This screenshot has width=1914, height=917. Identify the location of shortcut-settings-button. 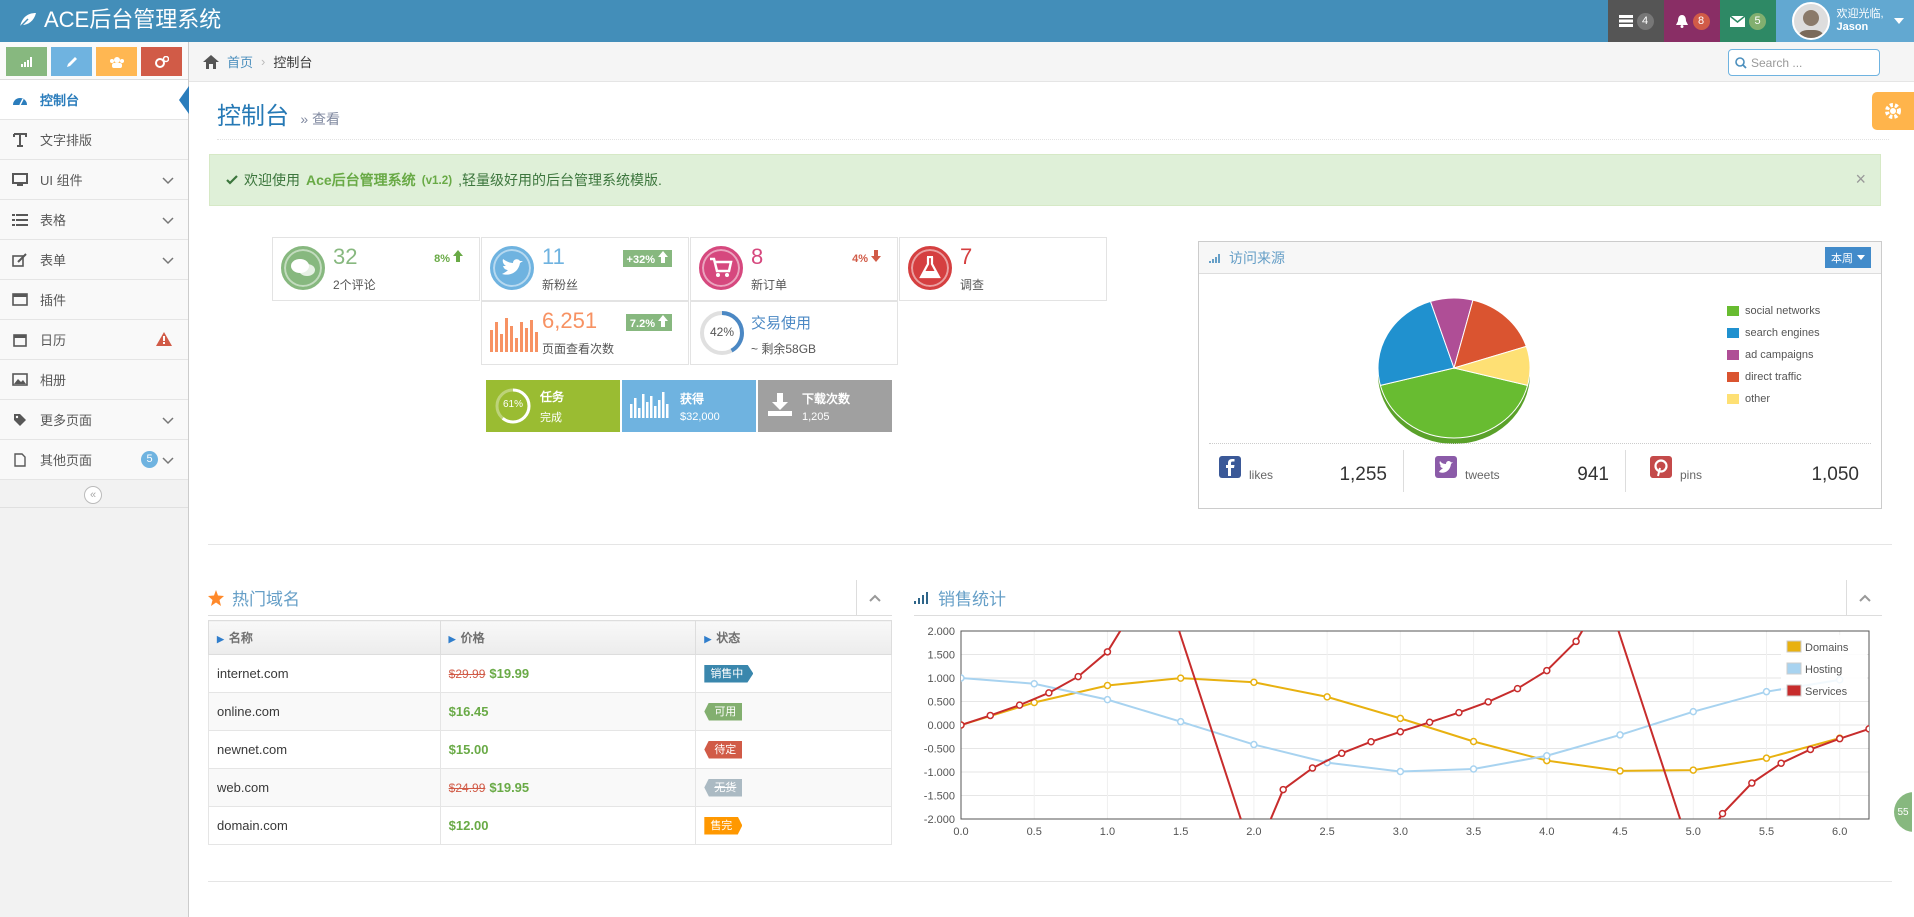
(161, 61).